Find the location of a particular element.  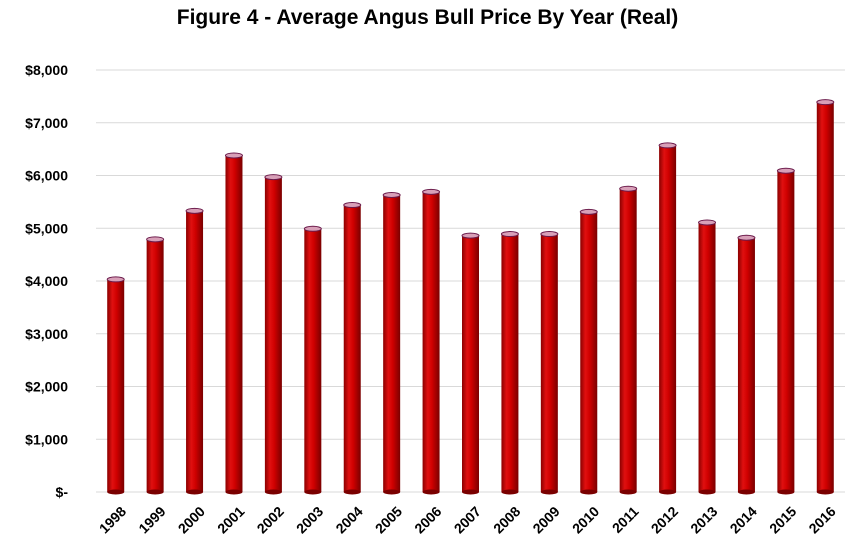

x-tick-label: 1998 is located at coordinates (112, 519).